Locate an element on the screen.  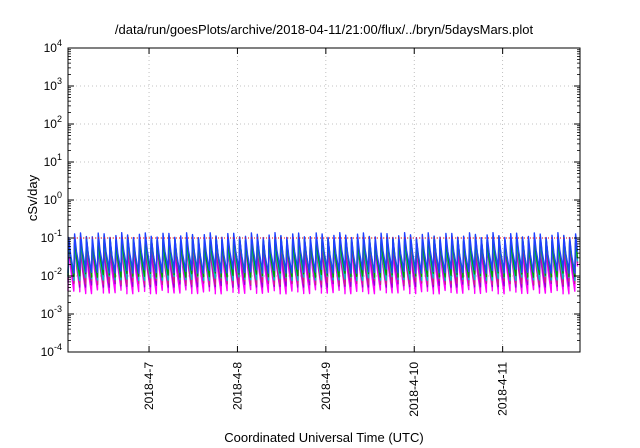
y-tick-label: 10⁻¹ is located at coordinates (51, 236).